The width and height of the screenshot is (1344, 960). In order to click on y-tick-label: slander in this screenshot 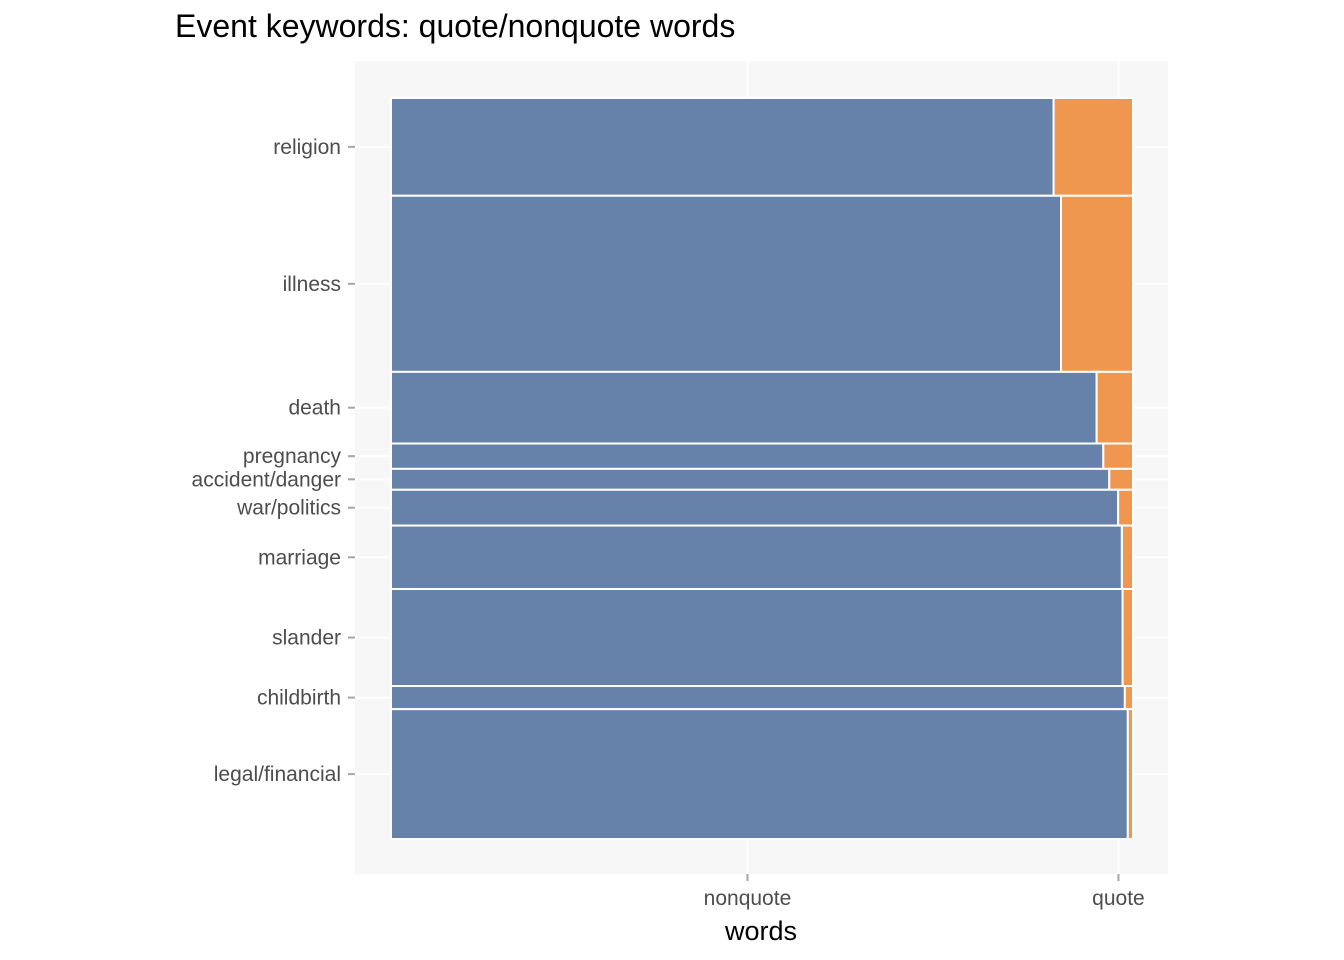, I will do `click(306, 638)`.